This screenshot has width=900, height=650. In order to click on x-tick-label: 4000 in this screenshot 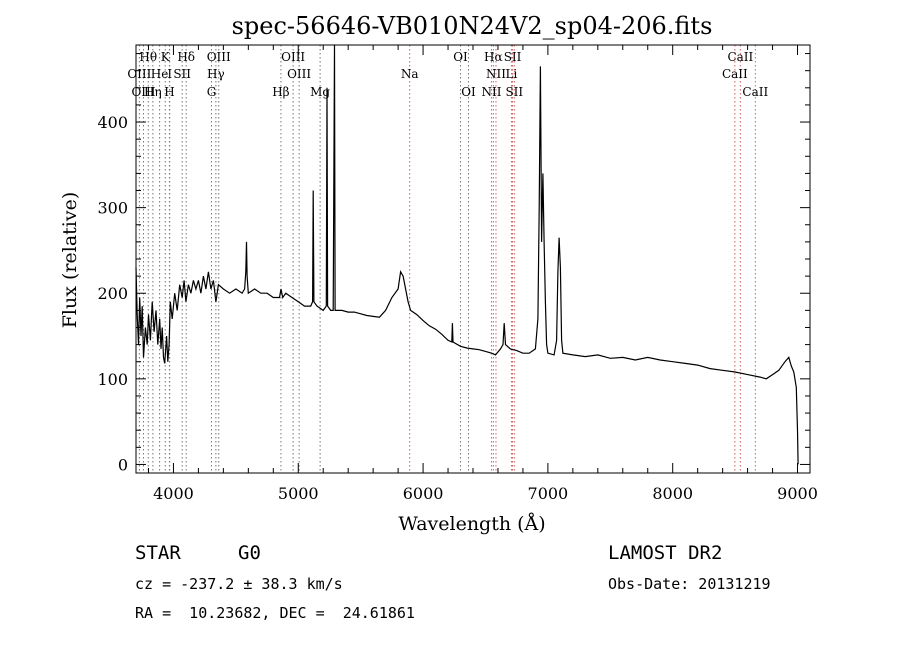, I will do `click(173, 493)`.